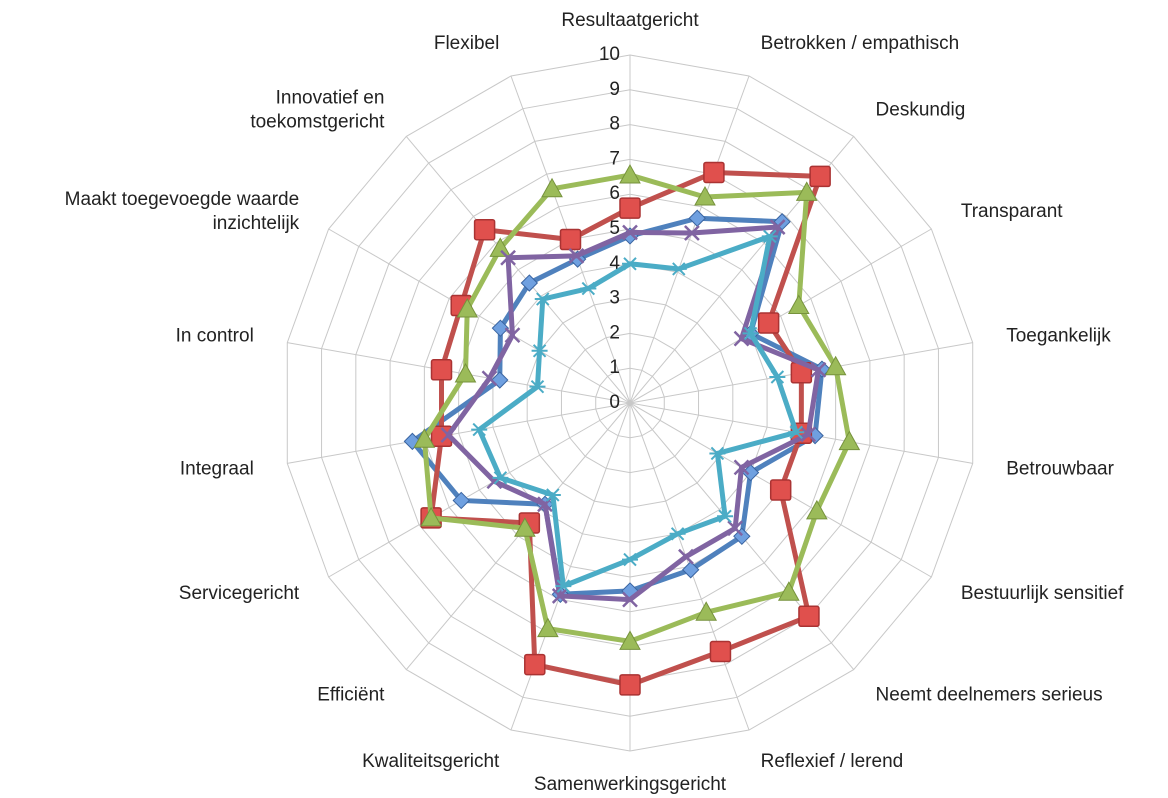 This screenshot has height=798, width=1168. What do you see at coordinates (614, 124) in the screenshot?
I see `r-tick-label: 8` at bounding box center [614, 124].